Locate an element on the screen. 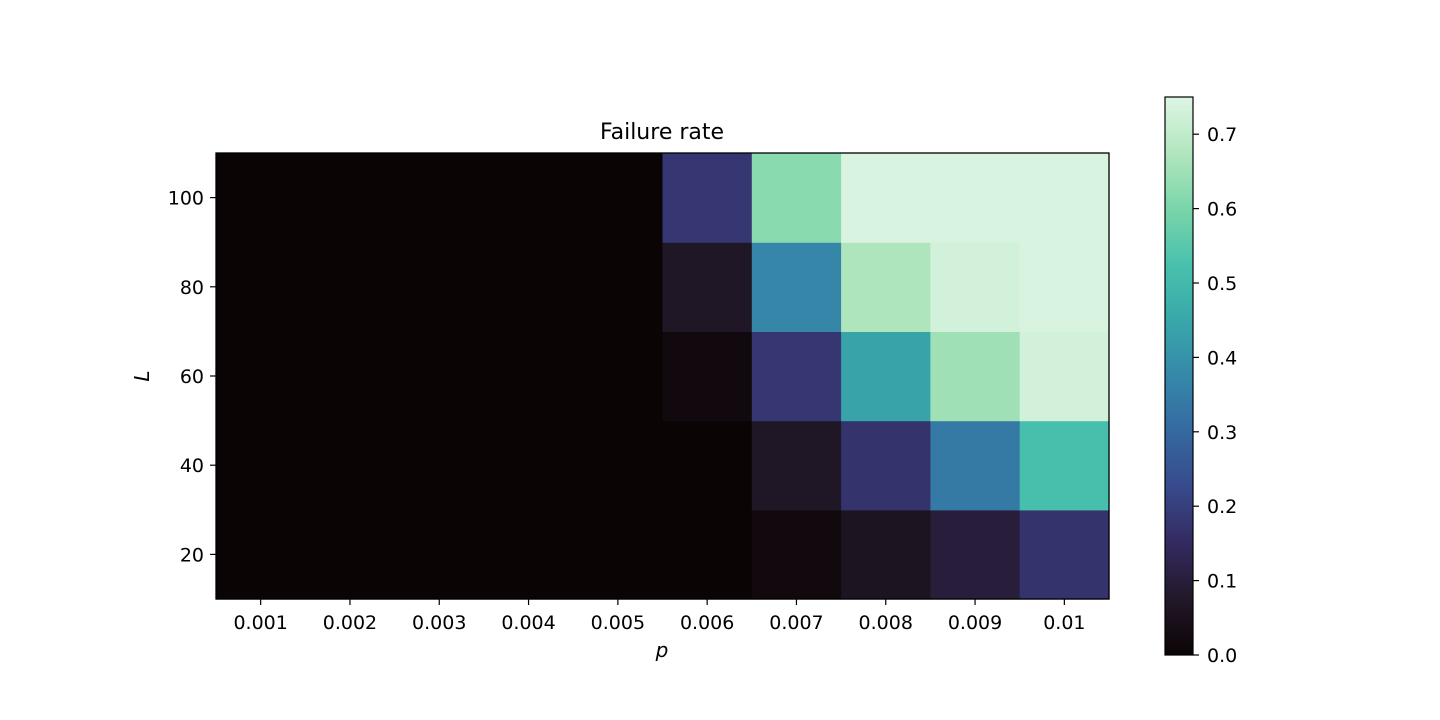 The image size is (1440, 720). x-tick-label: 0.008 is located at coordinates (886, 623).